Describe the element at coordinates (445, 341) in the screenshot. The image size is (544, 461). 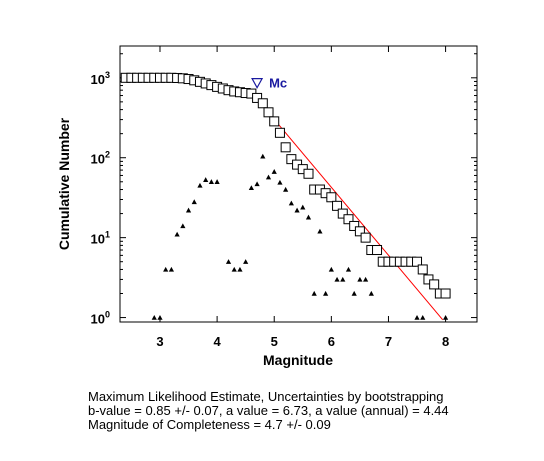
I see `x-tick-label: 8` at that location.